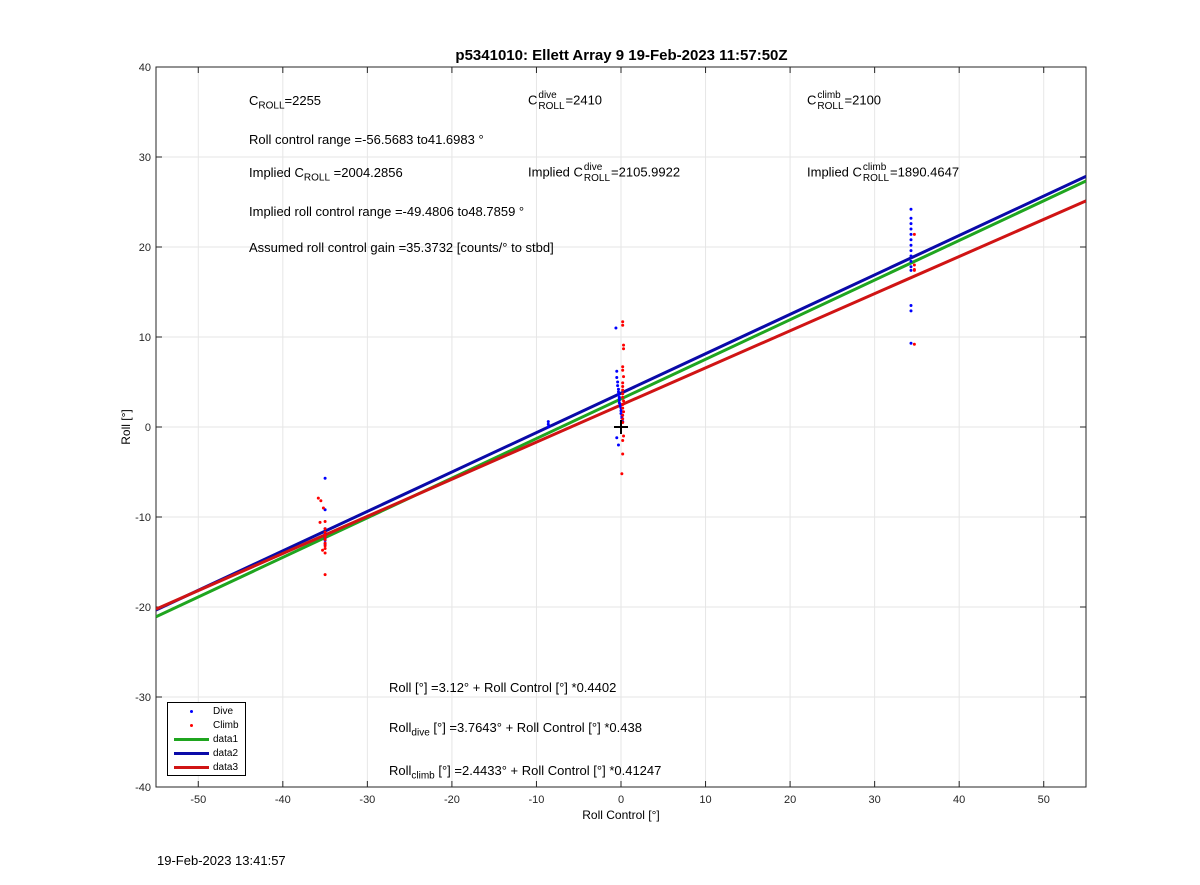 This screenshot has width=1200, height=885. Describe the element at coordinates (283, 800) in the screenshot. I see `x-tick-label: -40` at that location.